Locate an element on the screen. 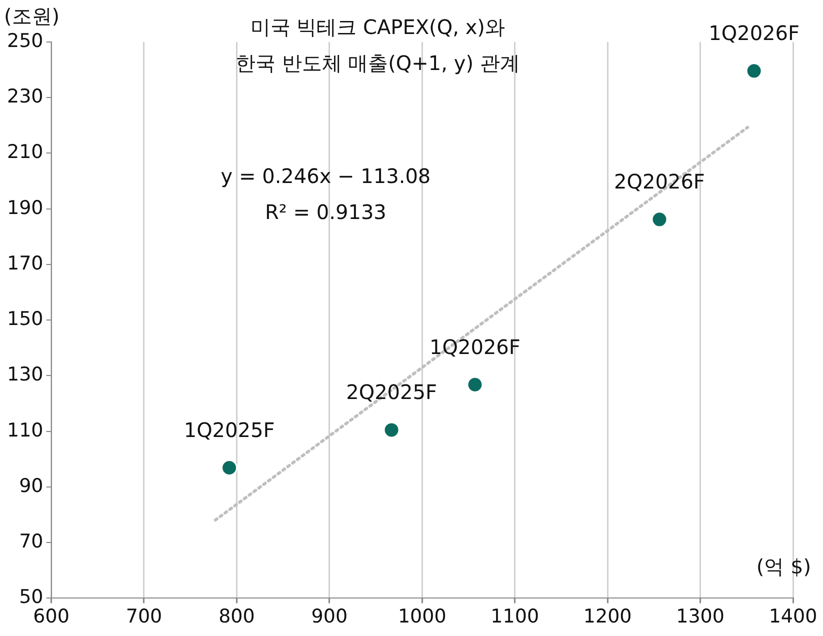 The height and width of the screenshot is (636, 823). y-tick-label: 70 is located at coordinates (31, 541).